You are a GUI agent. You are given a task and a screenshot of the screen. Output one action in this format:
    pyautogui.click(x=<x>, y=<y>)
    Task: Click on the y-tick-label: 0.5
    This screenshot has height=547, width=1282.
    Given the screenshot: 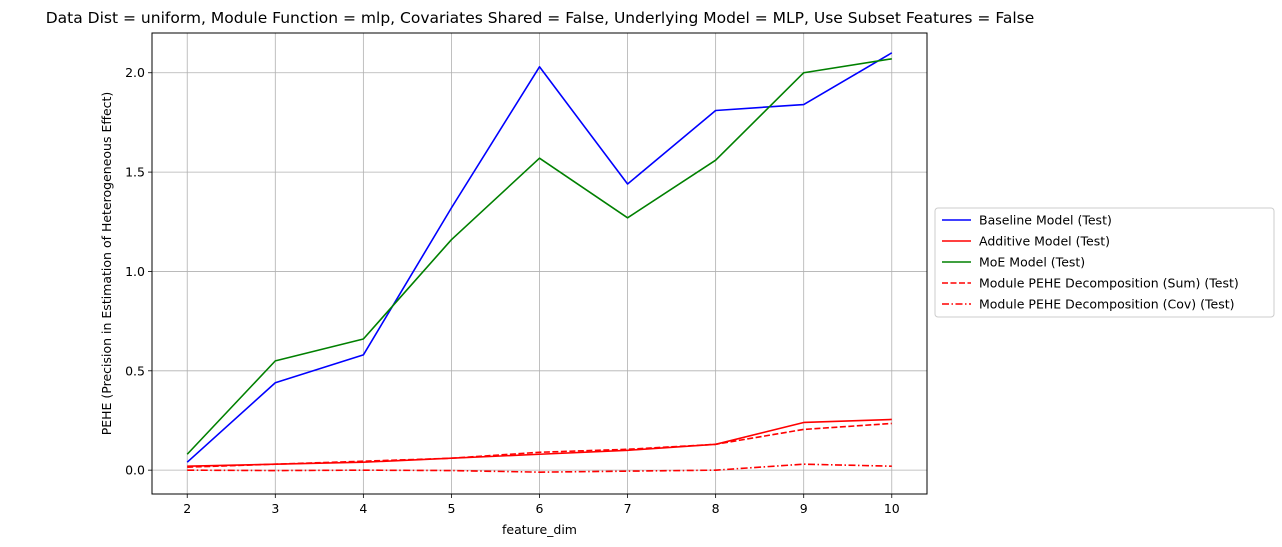 What is the action you would take?
    pyautogui.click(x=135, y=370)
    